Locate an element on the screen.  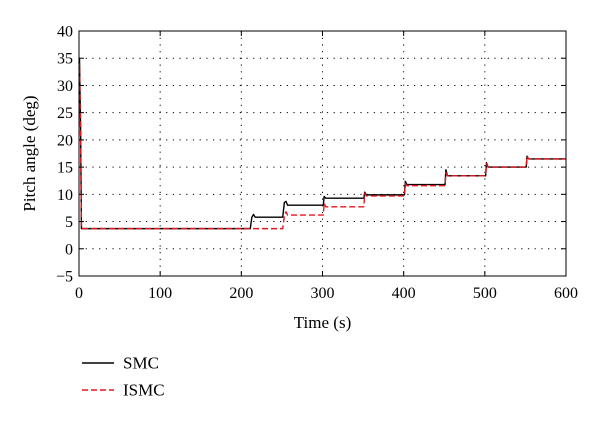
y-tick-label-30: 30 is located at coordinates (65, 86).